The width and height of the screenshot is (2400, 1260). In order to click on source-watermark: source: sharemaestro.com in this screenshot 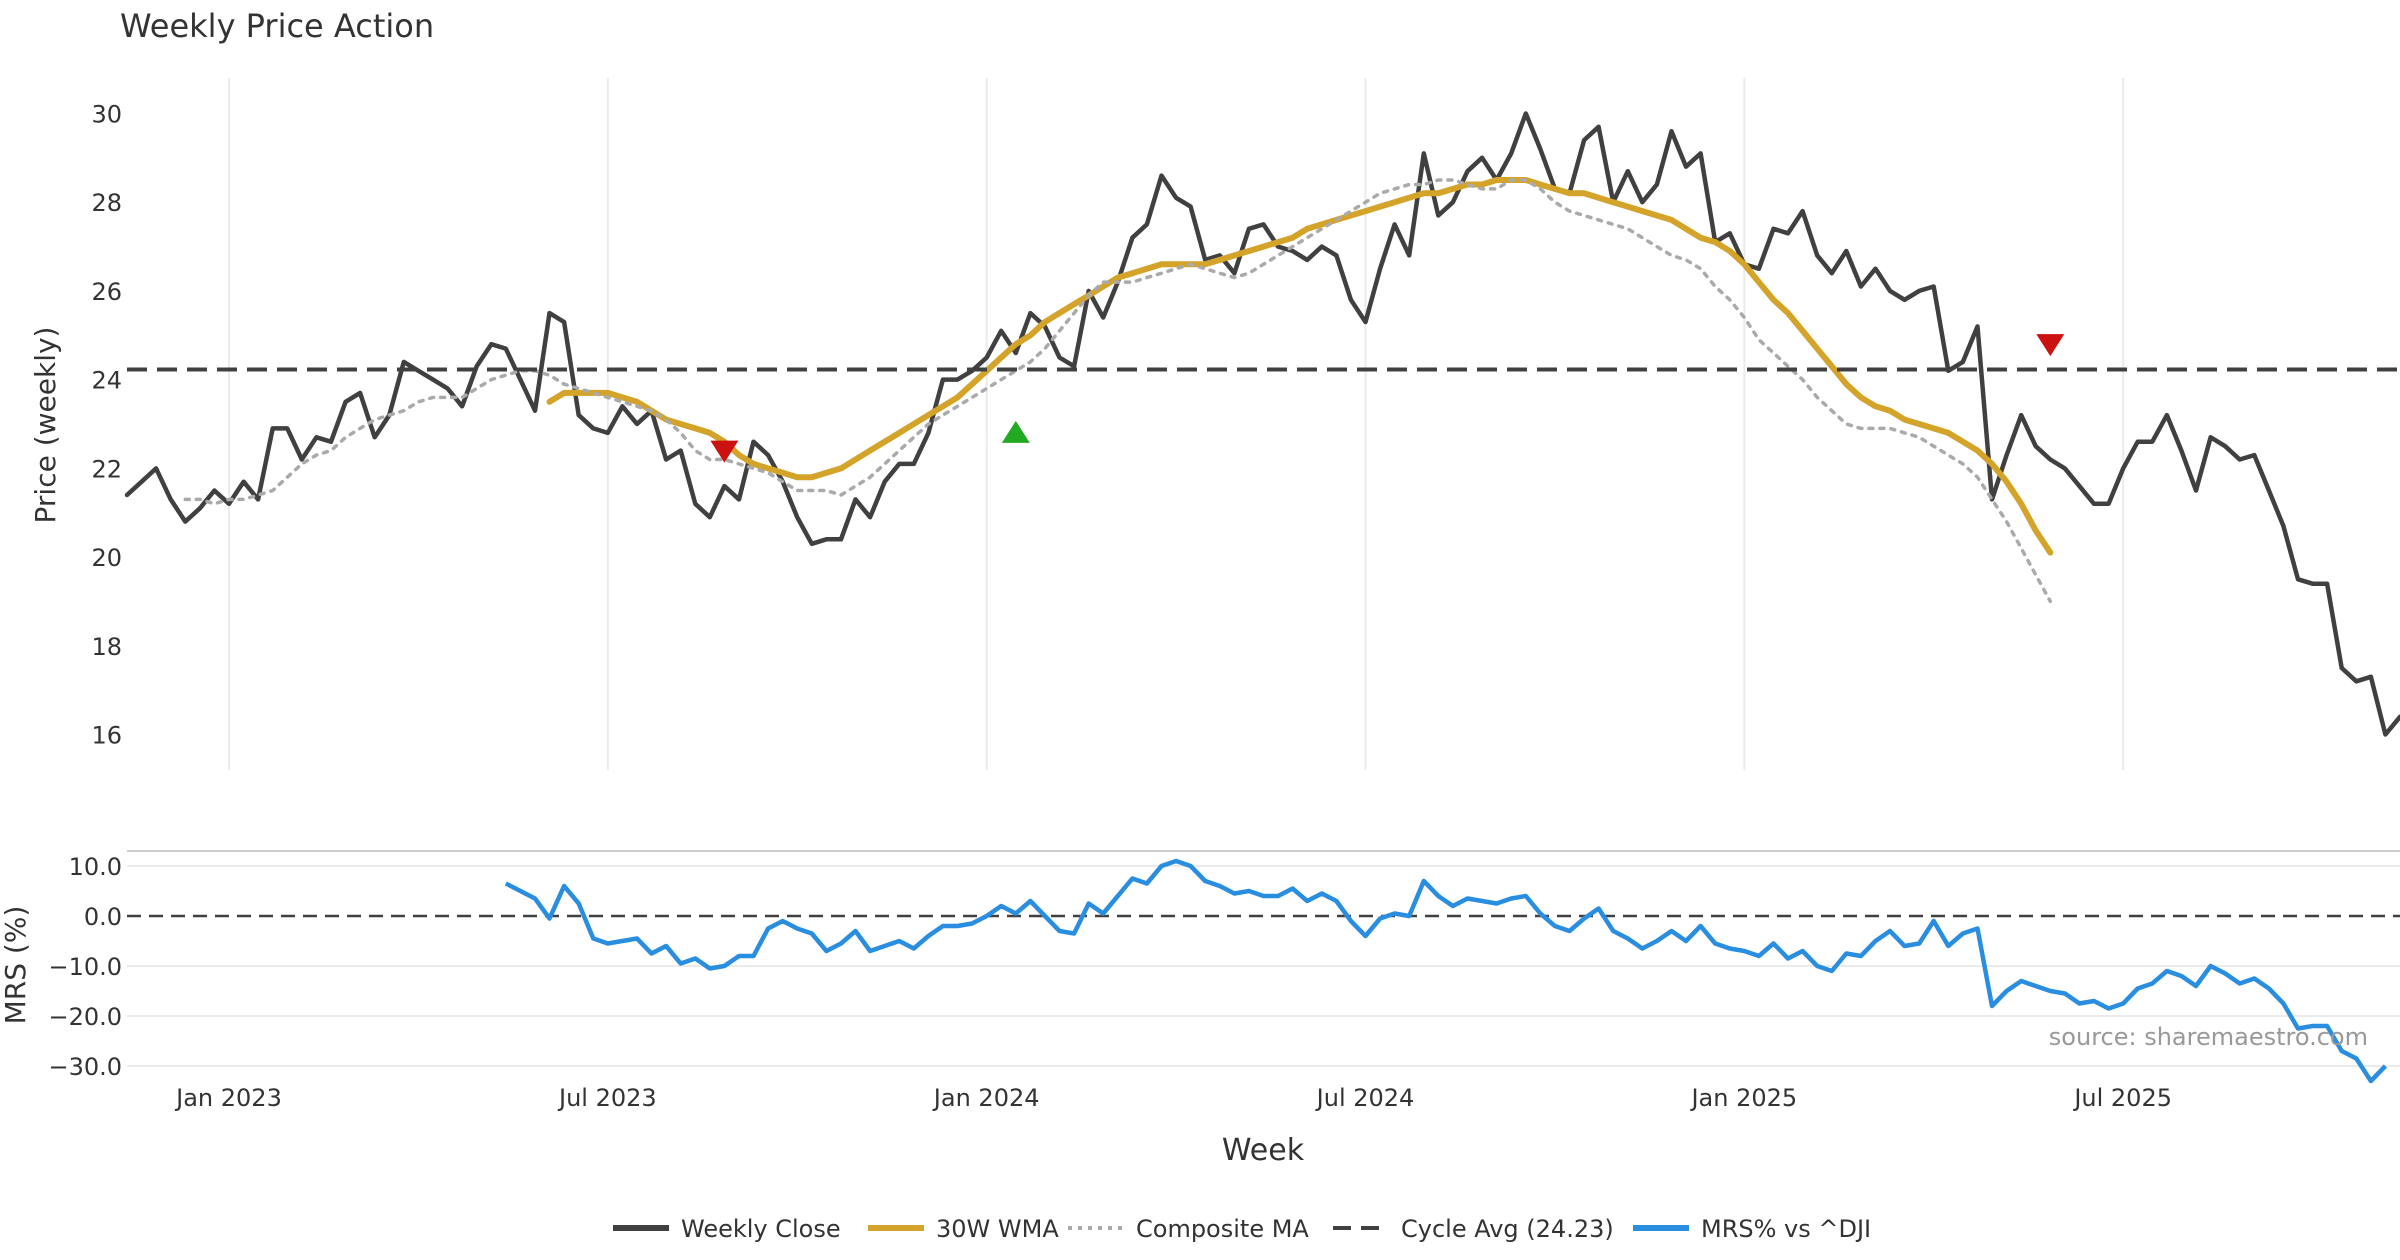, I will do `click(2208, 1037)`.